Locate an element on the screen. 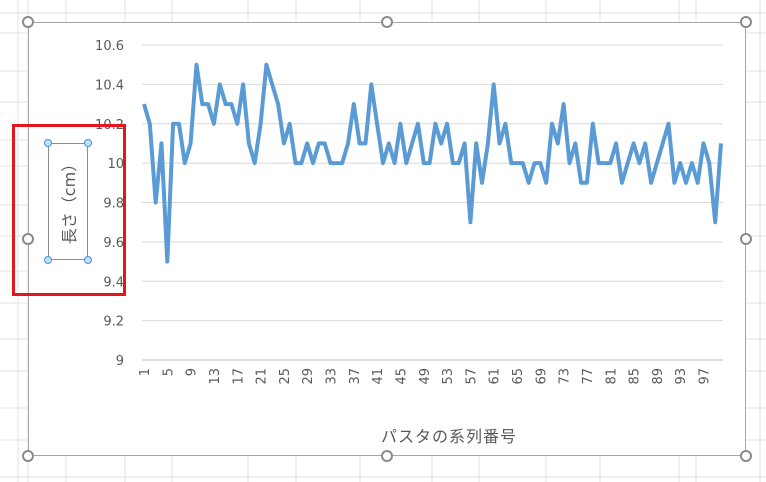  x-tick-label: 37 is located at coordinates (355, 376).